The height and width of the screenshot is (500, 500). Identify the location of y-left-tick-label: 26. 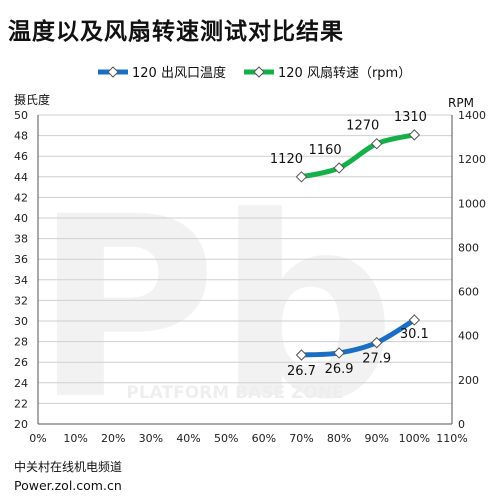
(21, 362).